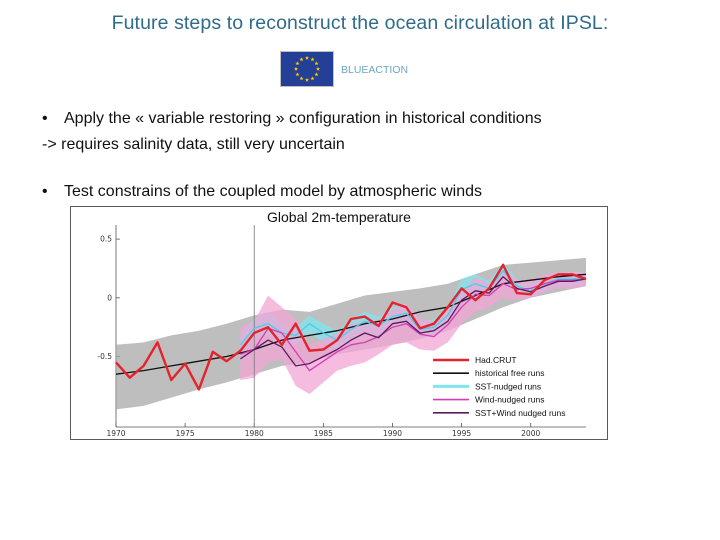  I want to click on series-sst-nudged-runs, so click(413, 308).